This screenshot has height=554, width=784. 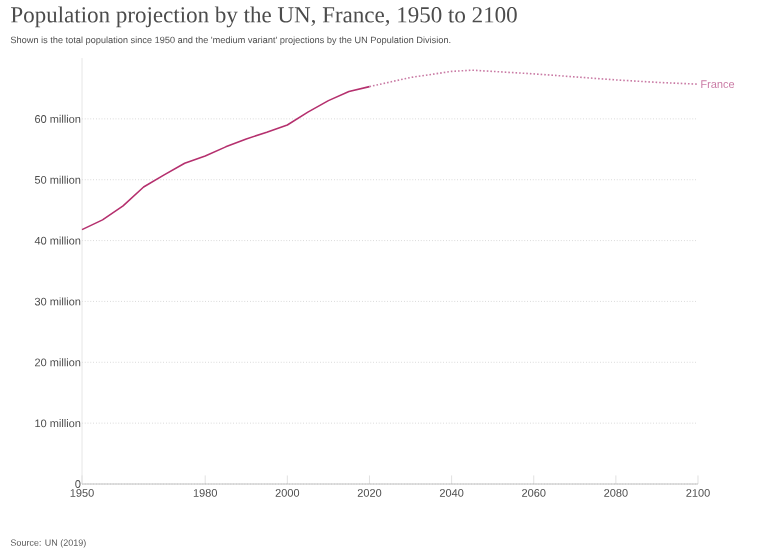 What do you see at coordinates (264, 17) in the screenshot?
I see `chart-title: Population projection by the UN, France, 1950 to 2100` at bounding box center [264, 17].